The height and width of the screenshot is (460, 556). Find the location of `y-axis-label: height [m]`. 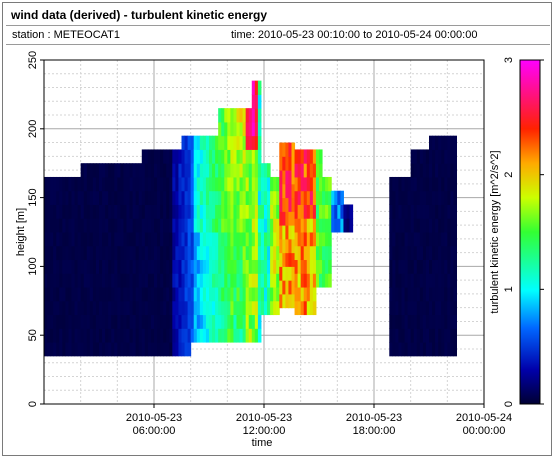

y-axis-label: height [m] is located at coordinates (21, 232).